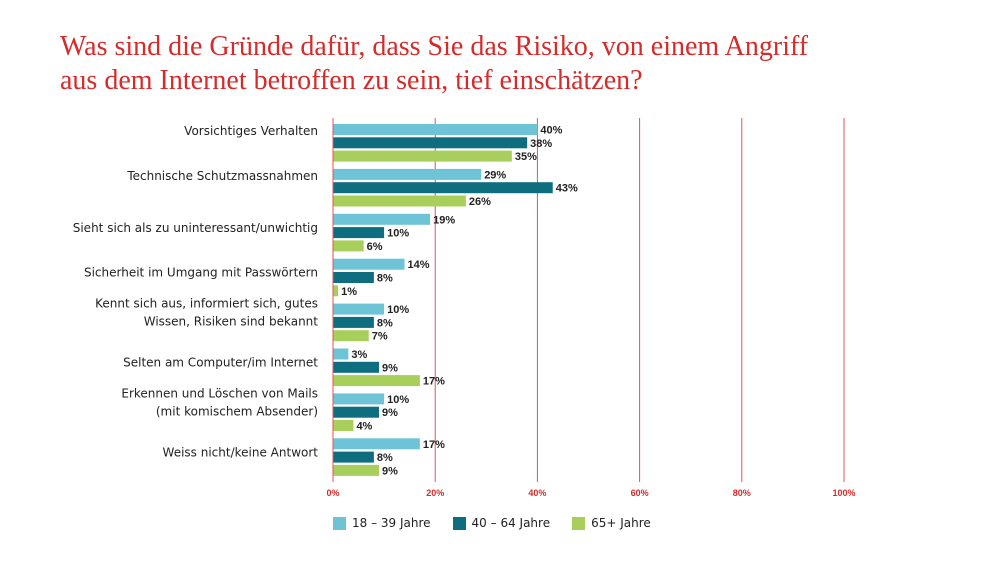 The height and width of the screenshot is (562, 999). I want to click on x-tick-label: 60%, so click(640, 493).